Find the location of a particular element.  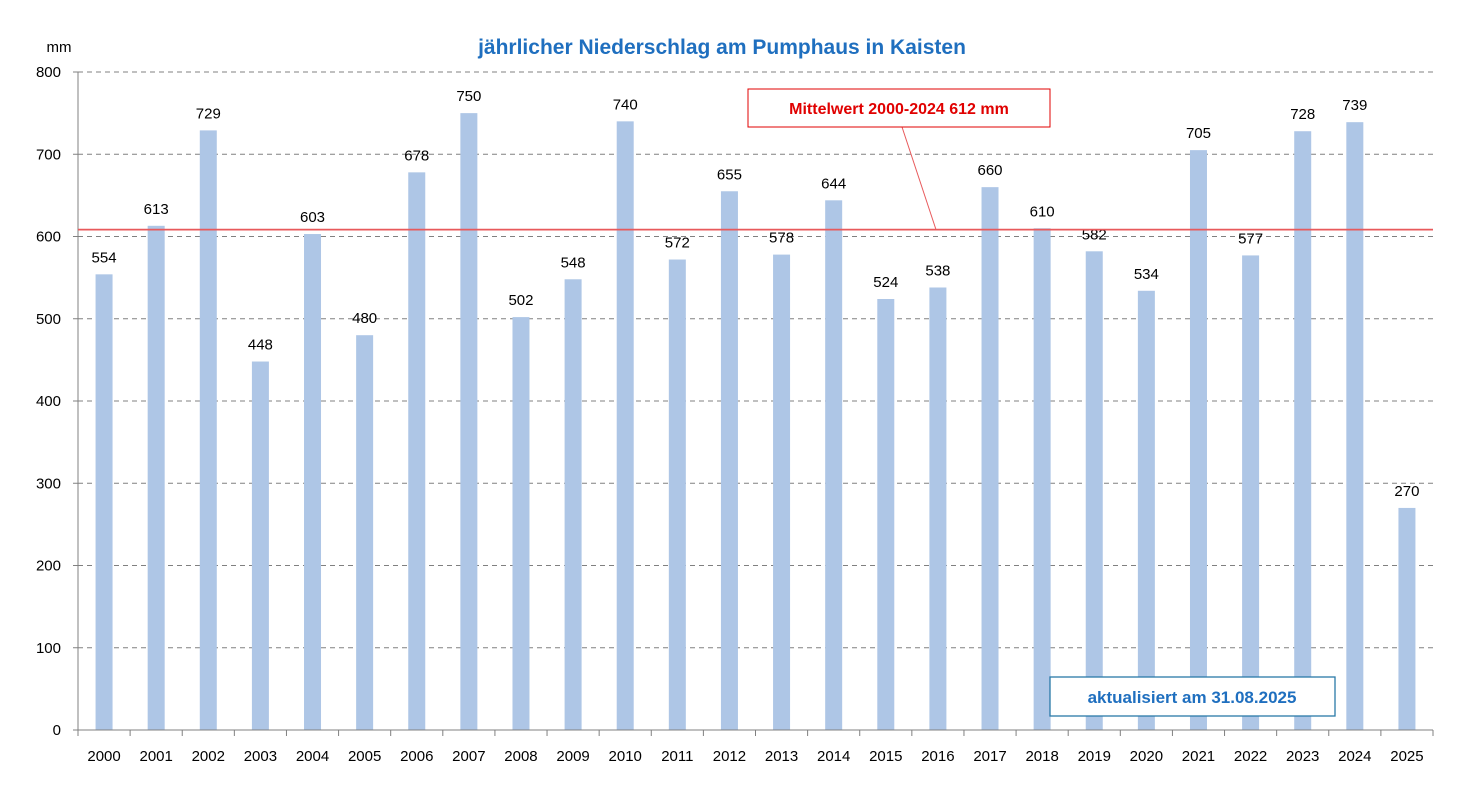

x-tick-label-2013: 2013 is located at coordinates (781, 756).